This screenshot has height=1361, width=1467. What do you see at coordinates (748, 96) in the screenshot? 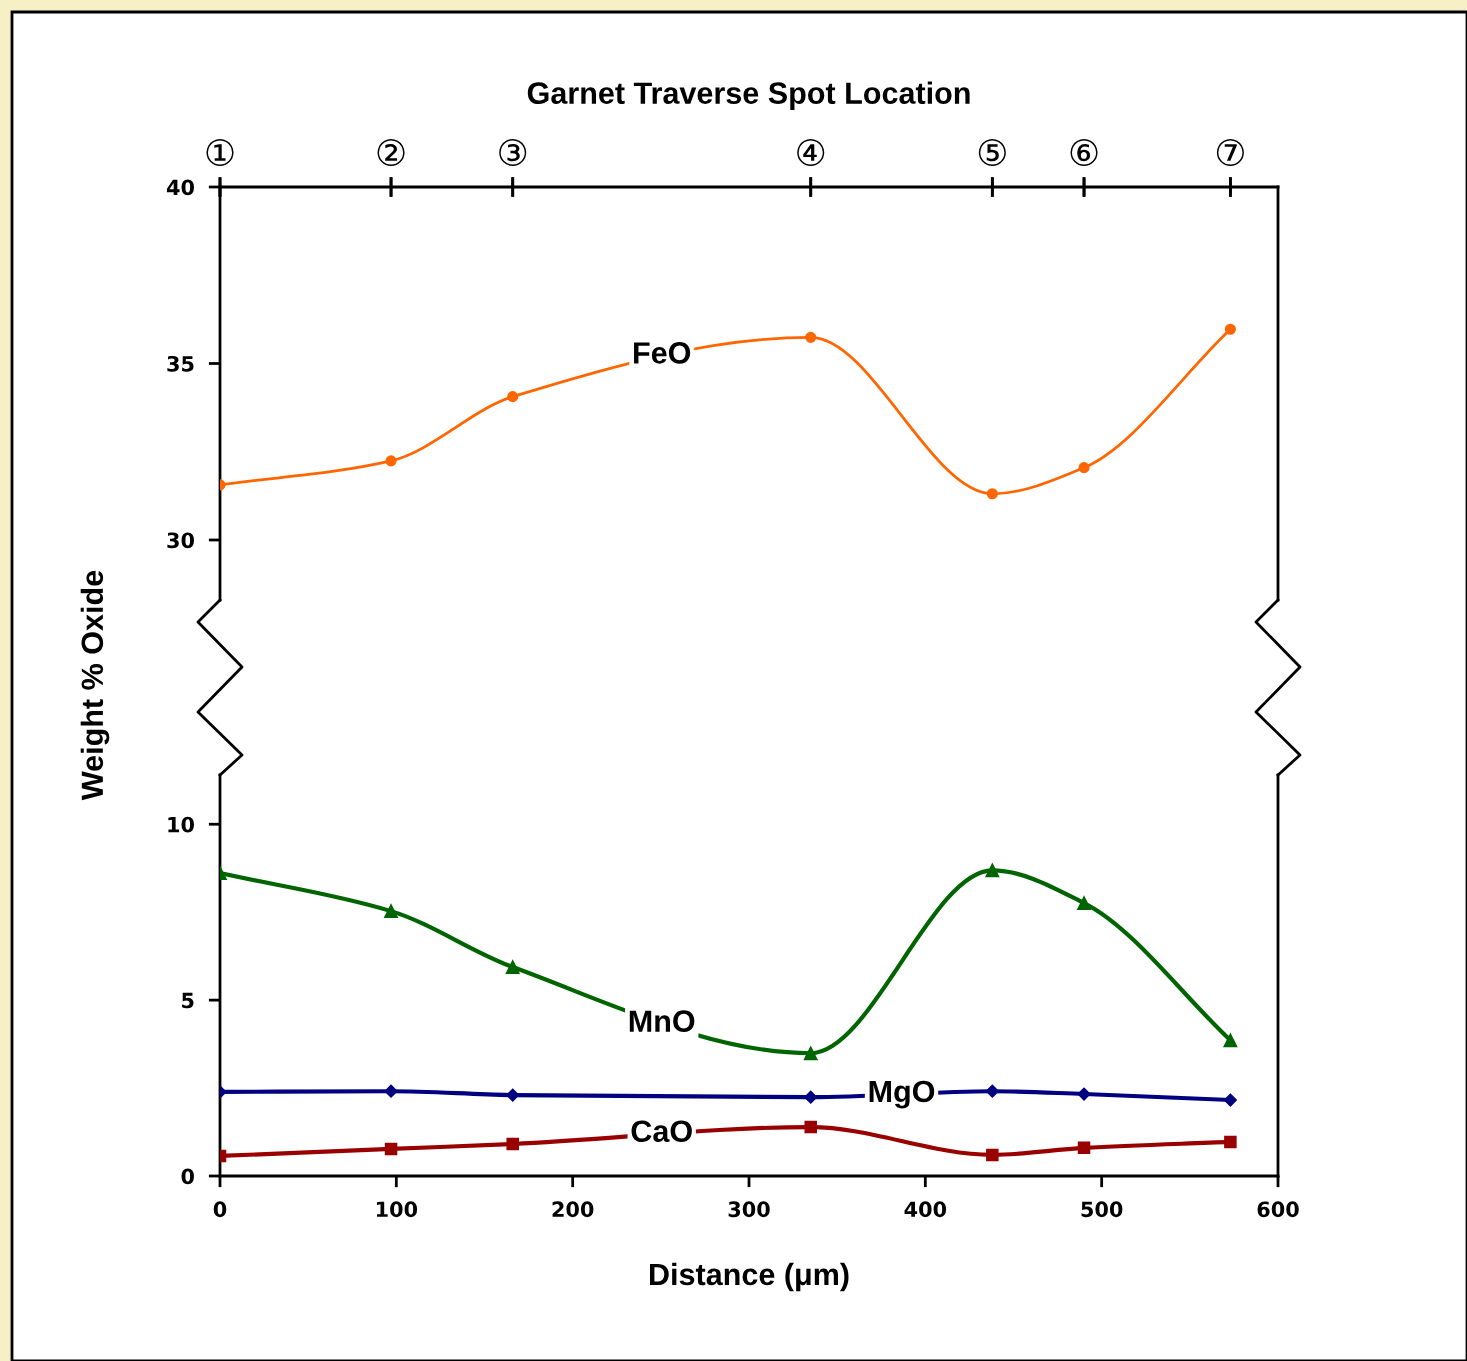
I see `chart-title: Garnet Traverse Spot Location` at bounding box center [748, 96].